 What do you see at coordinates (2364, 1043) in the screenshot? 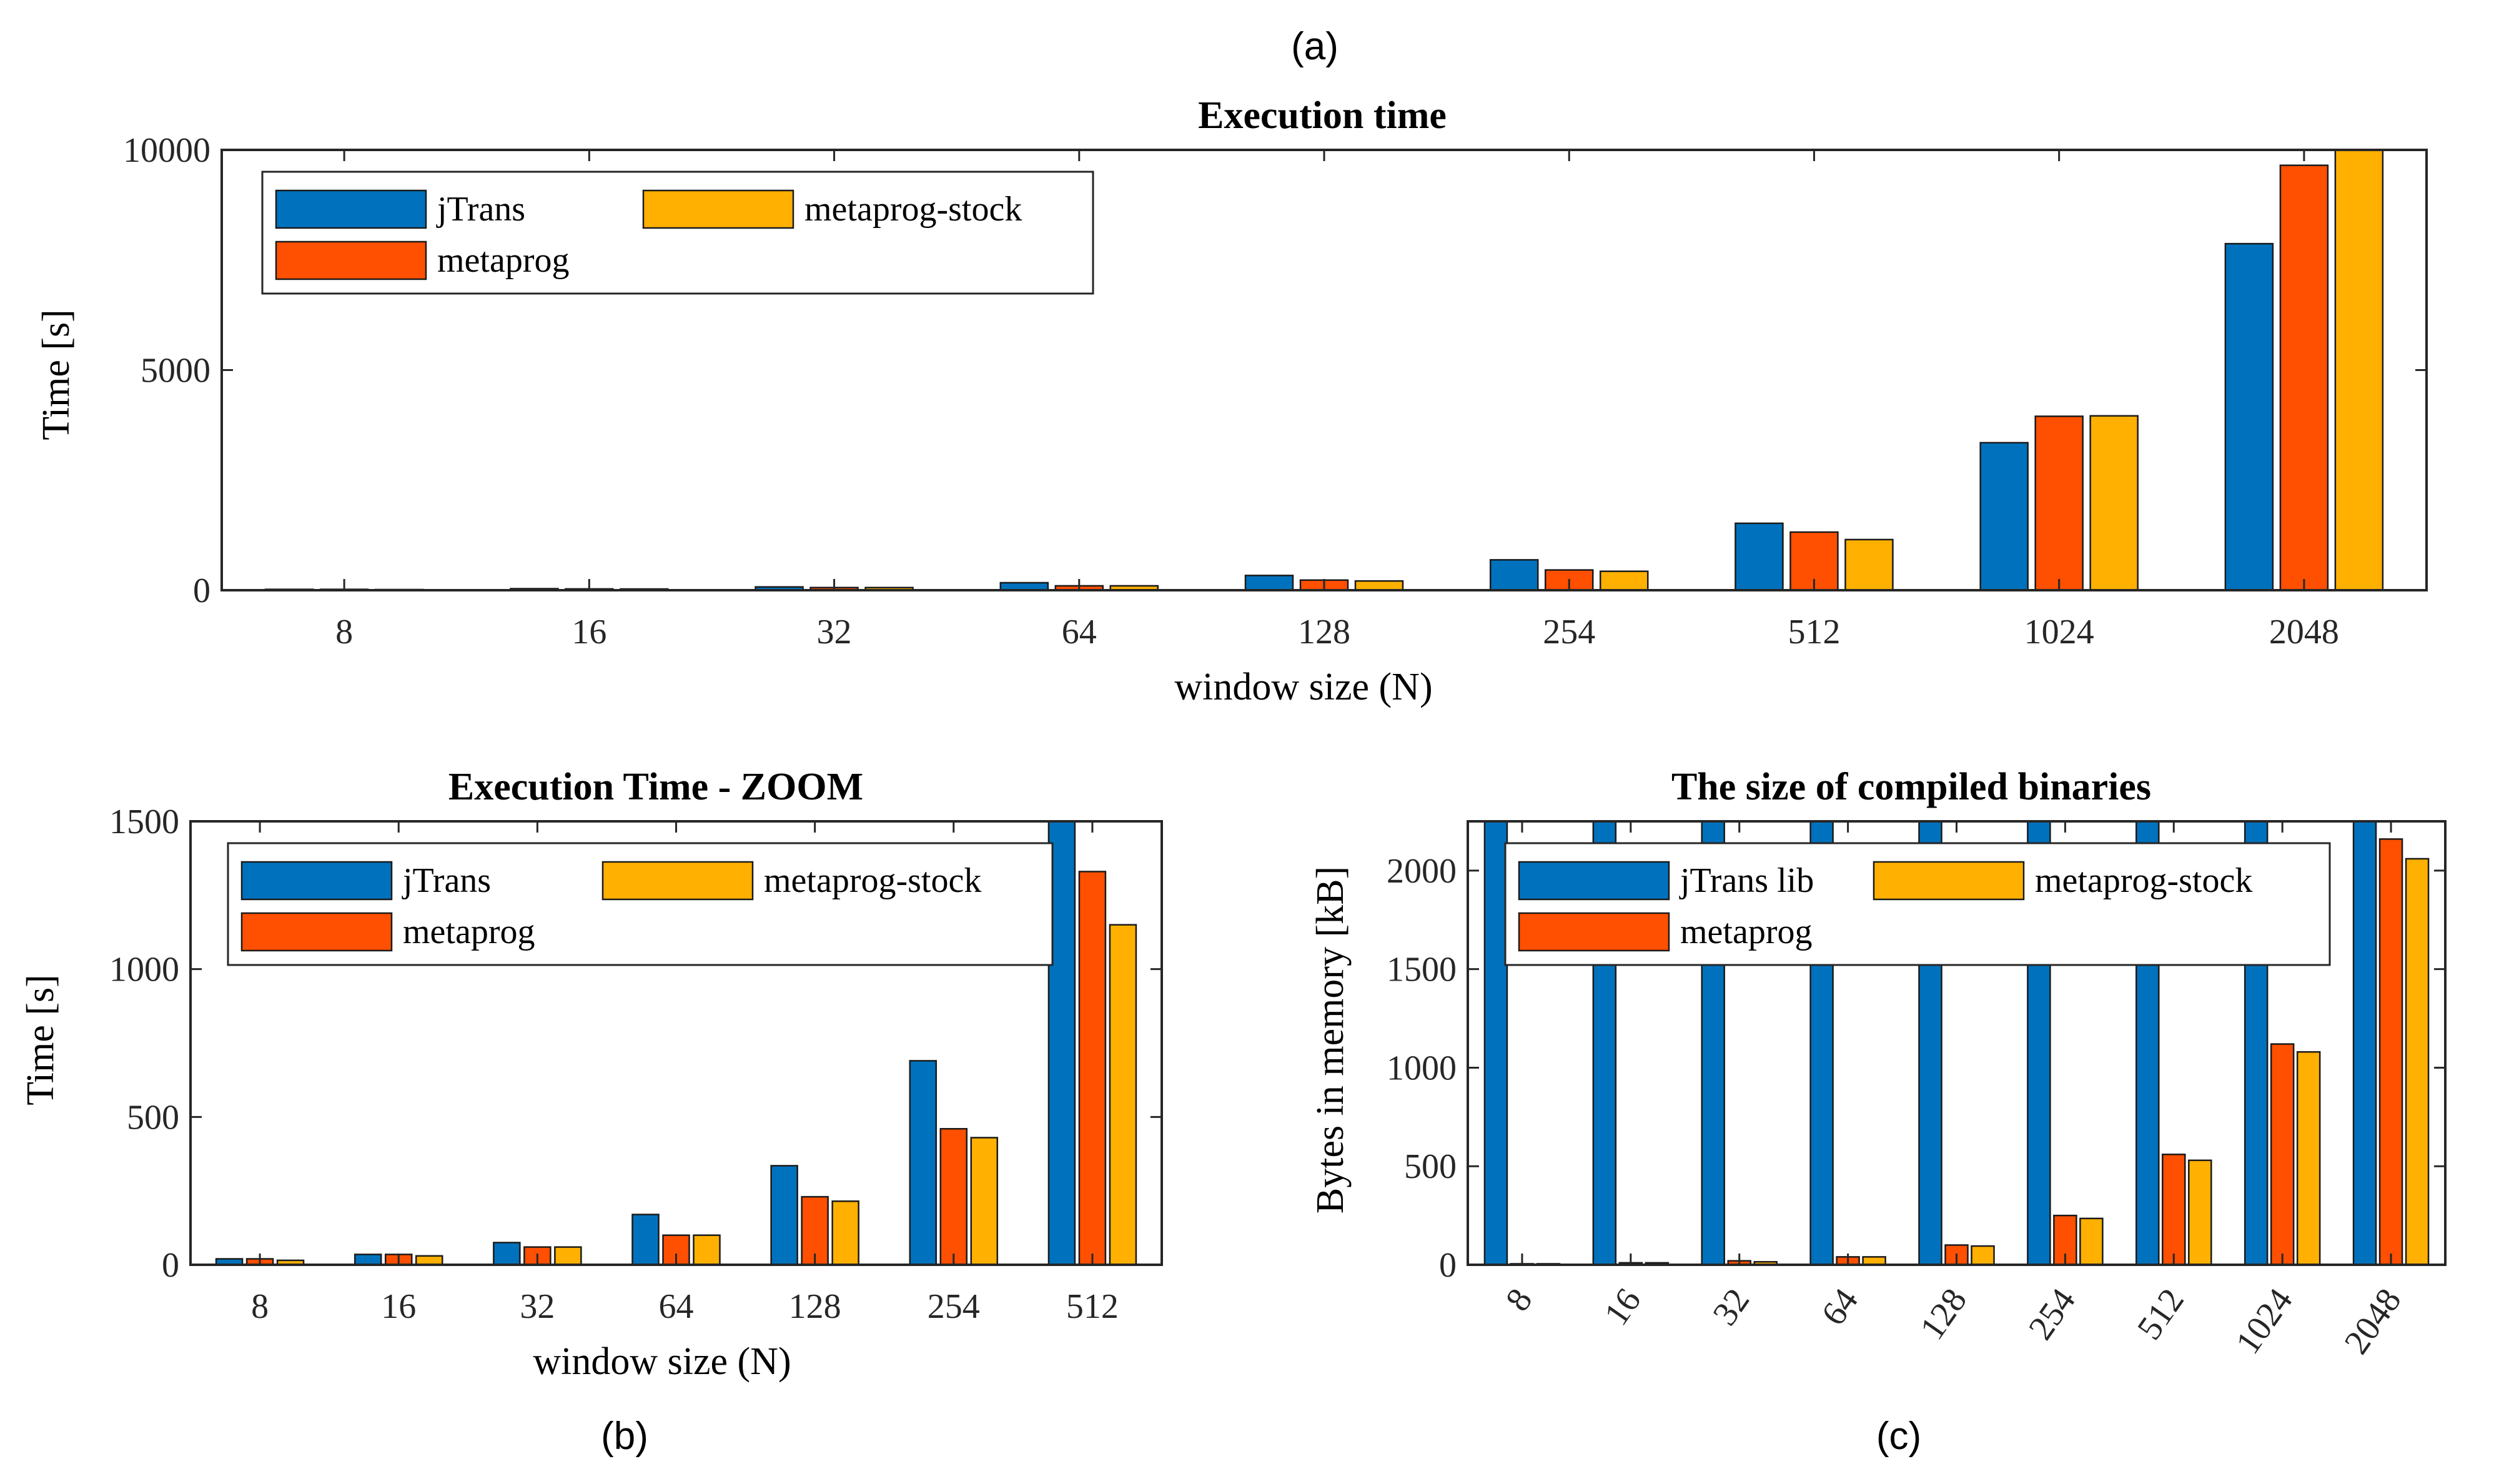
I see `bar-c-jtrans-2048` at bounding box center [2364, 1043].